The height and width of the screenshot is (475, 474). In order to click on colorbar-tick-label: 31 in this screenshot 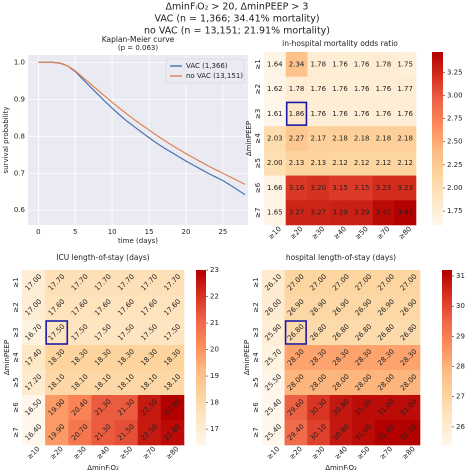, I will do `click(460, 276)`.